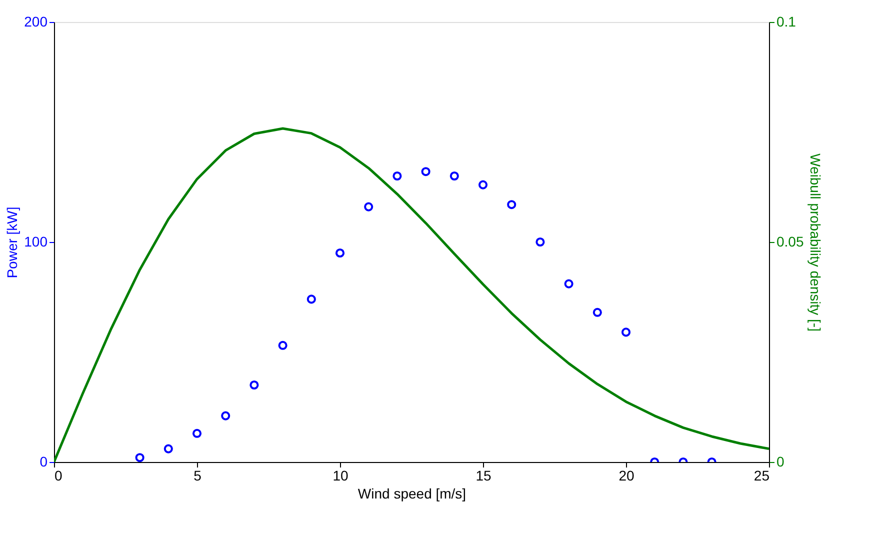  Describe the element at coordinates (762, 476) in the screenshot. I see `x-tick-label: 25` at that location.